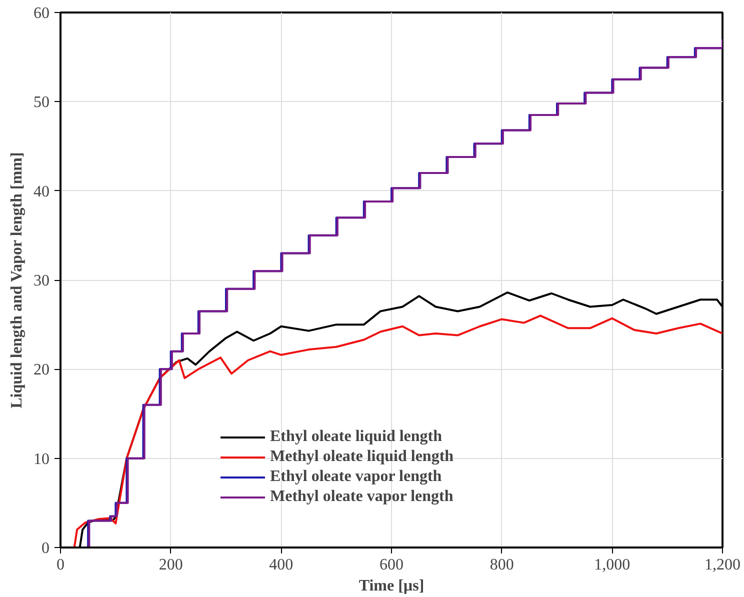 The image size is (744, 597). What do you see at coordinates (391, 586) in the screenshot?
I see `x-axis-title: Time [µs]` at bounding box center [391, 586].